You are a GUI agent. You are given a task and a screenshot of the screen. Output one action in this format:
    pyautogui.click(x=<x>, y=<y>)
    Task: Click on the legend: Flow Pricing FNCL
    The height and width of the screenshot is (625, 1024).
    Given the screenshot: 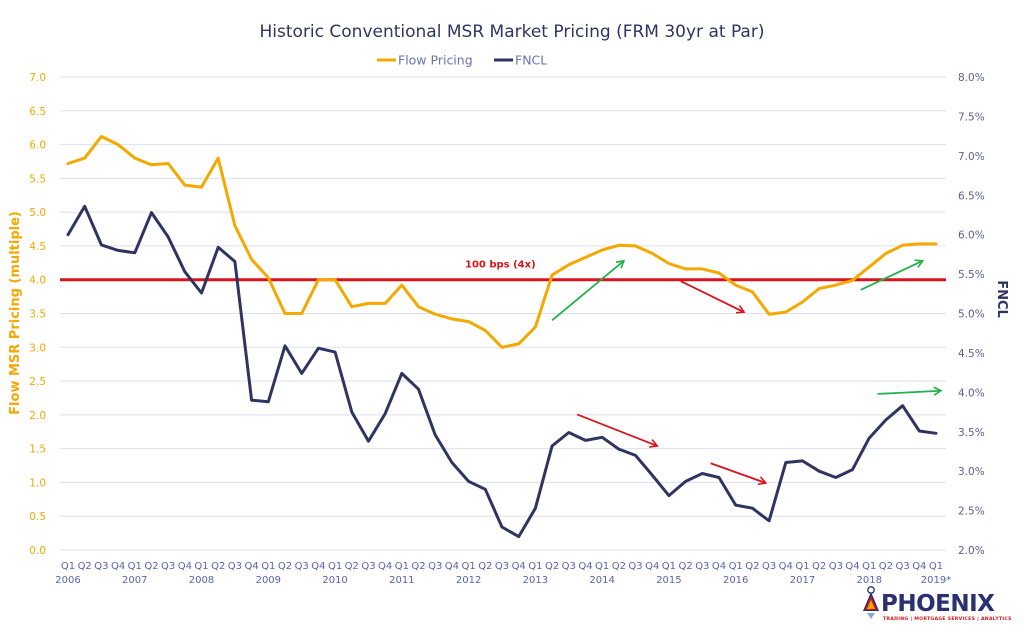 What is the action you would take?
    pyautogui.click(x=462, y=60)
    